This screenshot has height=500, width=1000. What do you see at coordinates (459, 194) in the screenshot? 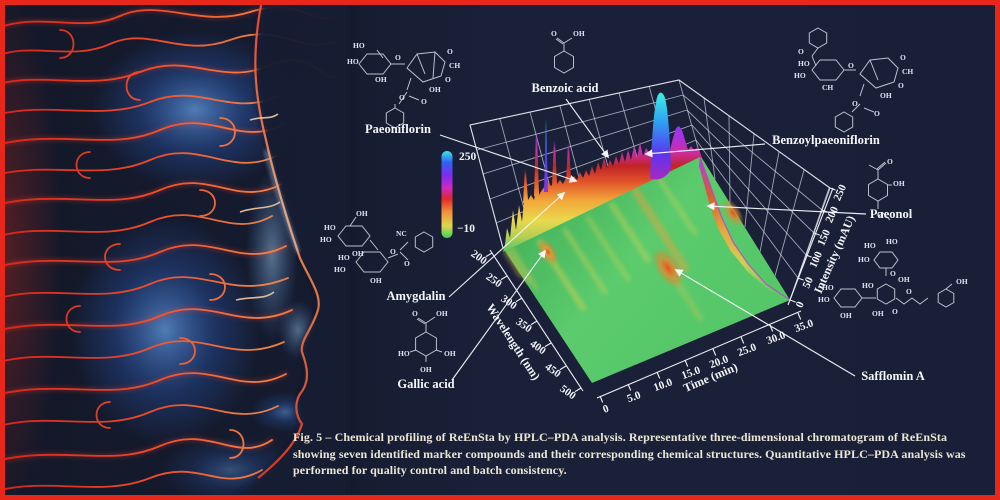
I see `colorbar: 250 −10` at bounding box center [459, 194].